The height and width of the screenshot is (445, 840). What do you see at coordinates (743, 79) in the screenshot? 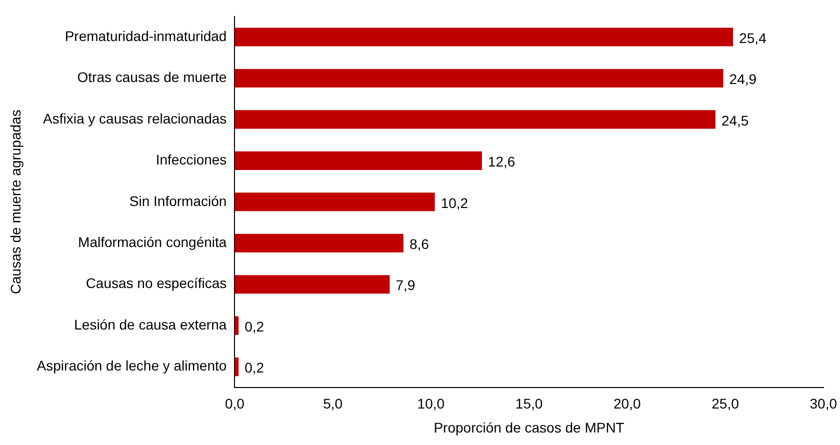
I see `data-label: 24,9` at bounding box center [743, 79].